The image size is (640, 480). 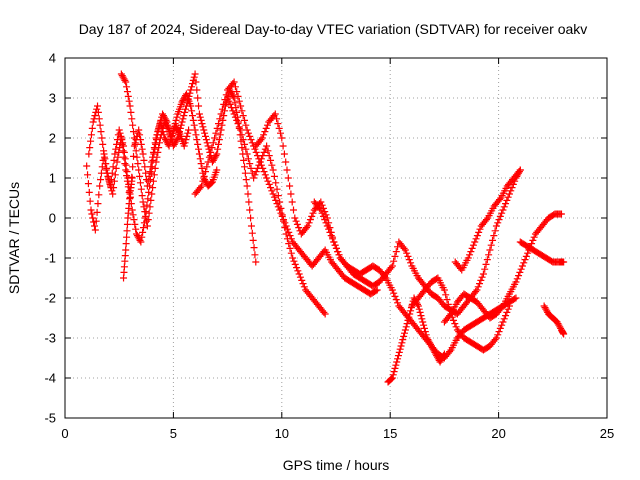 What do you see at coordinates (52, 98) in the screenshot?
I see `y-tick-label: 3` at bounding box center [52, 98].